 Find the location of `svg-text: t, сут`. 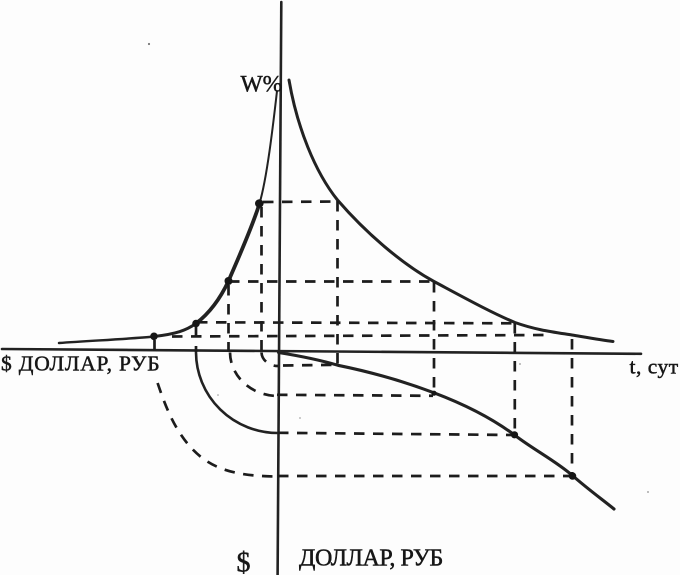

svg-text: t, сут is located at coordinates (654, 367).